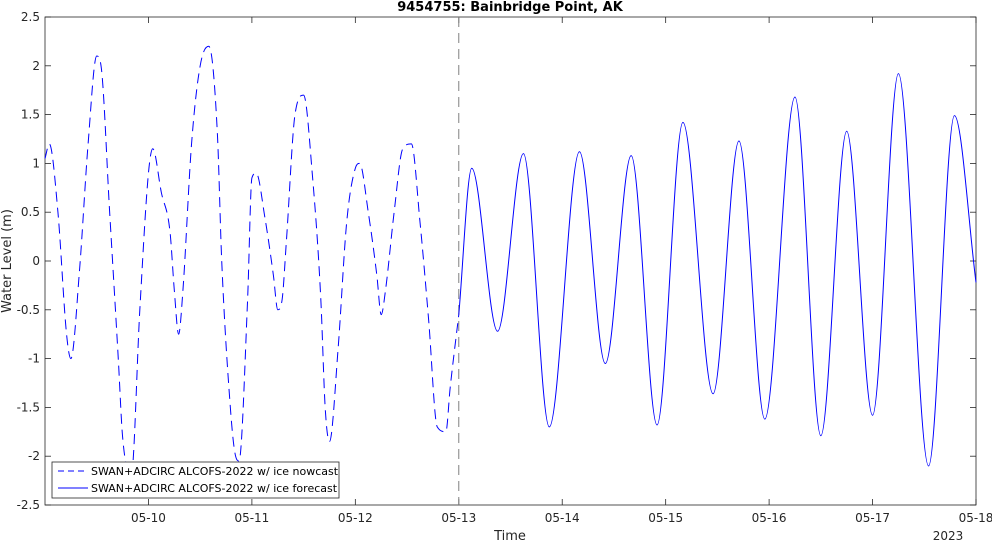 The image size is (992, 541). Describe the element at coordinates (36, 163) in the screenshot. I see `y-tick-label: 1` at that location.